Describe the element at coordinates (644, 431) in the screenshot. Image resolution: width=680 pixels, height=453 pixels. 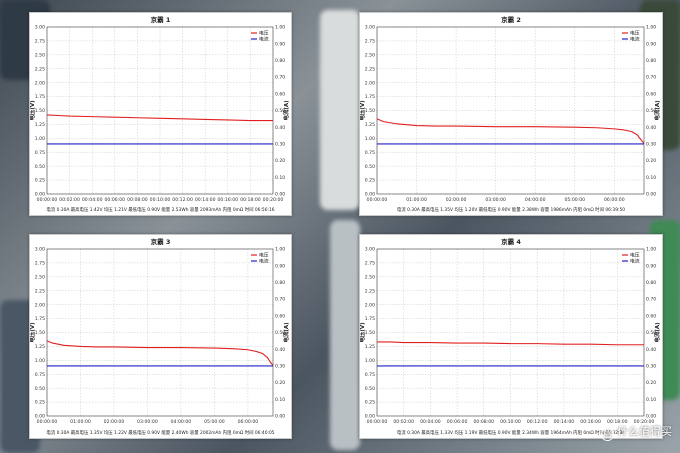
I see `watermark-text: 什么值得买` at that location.